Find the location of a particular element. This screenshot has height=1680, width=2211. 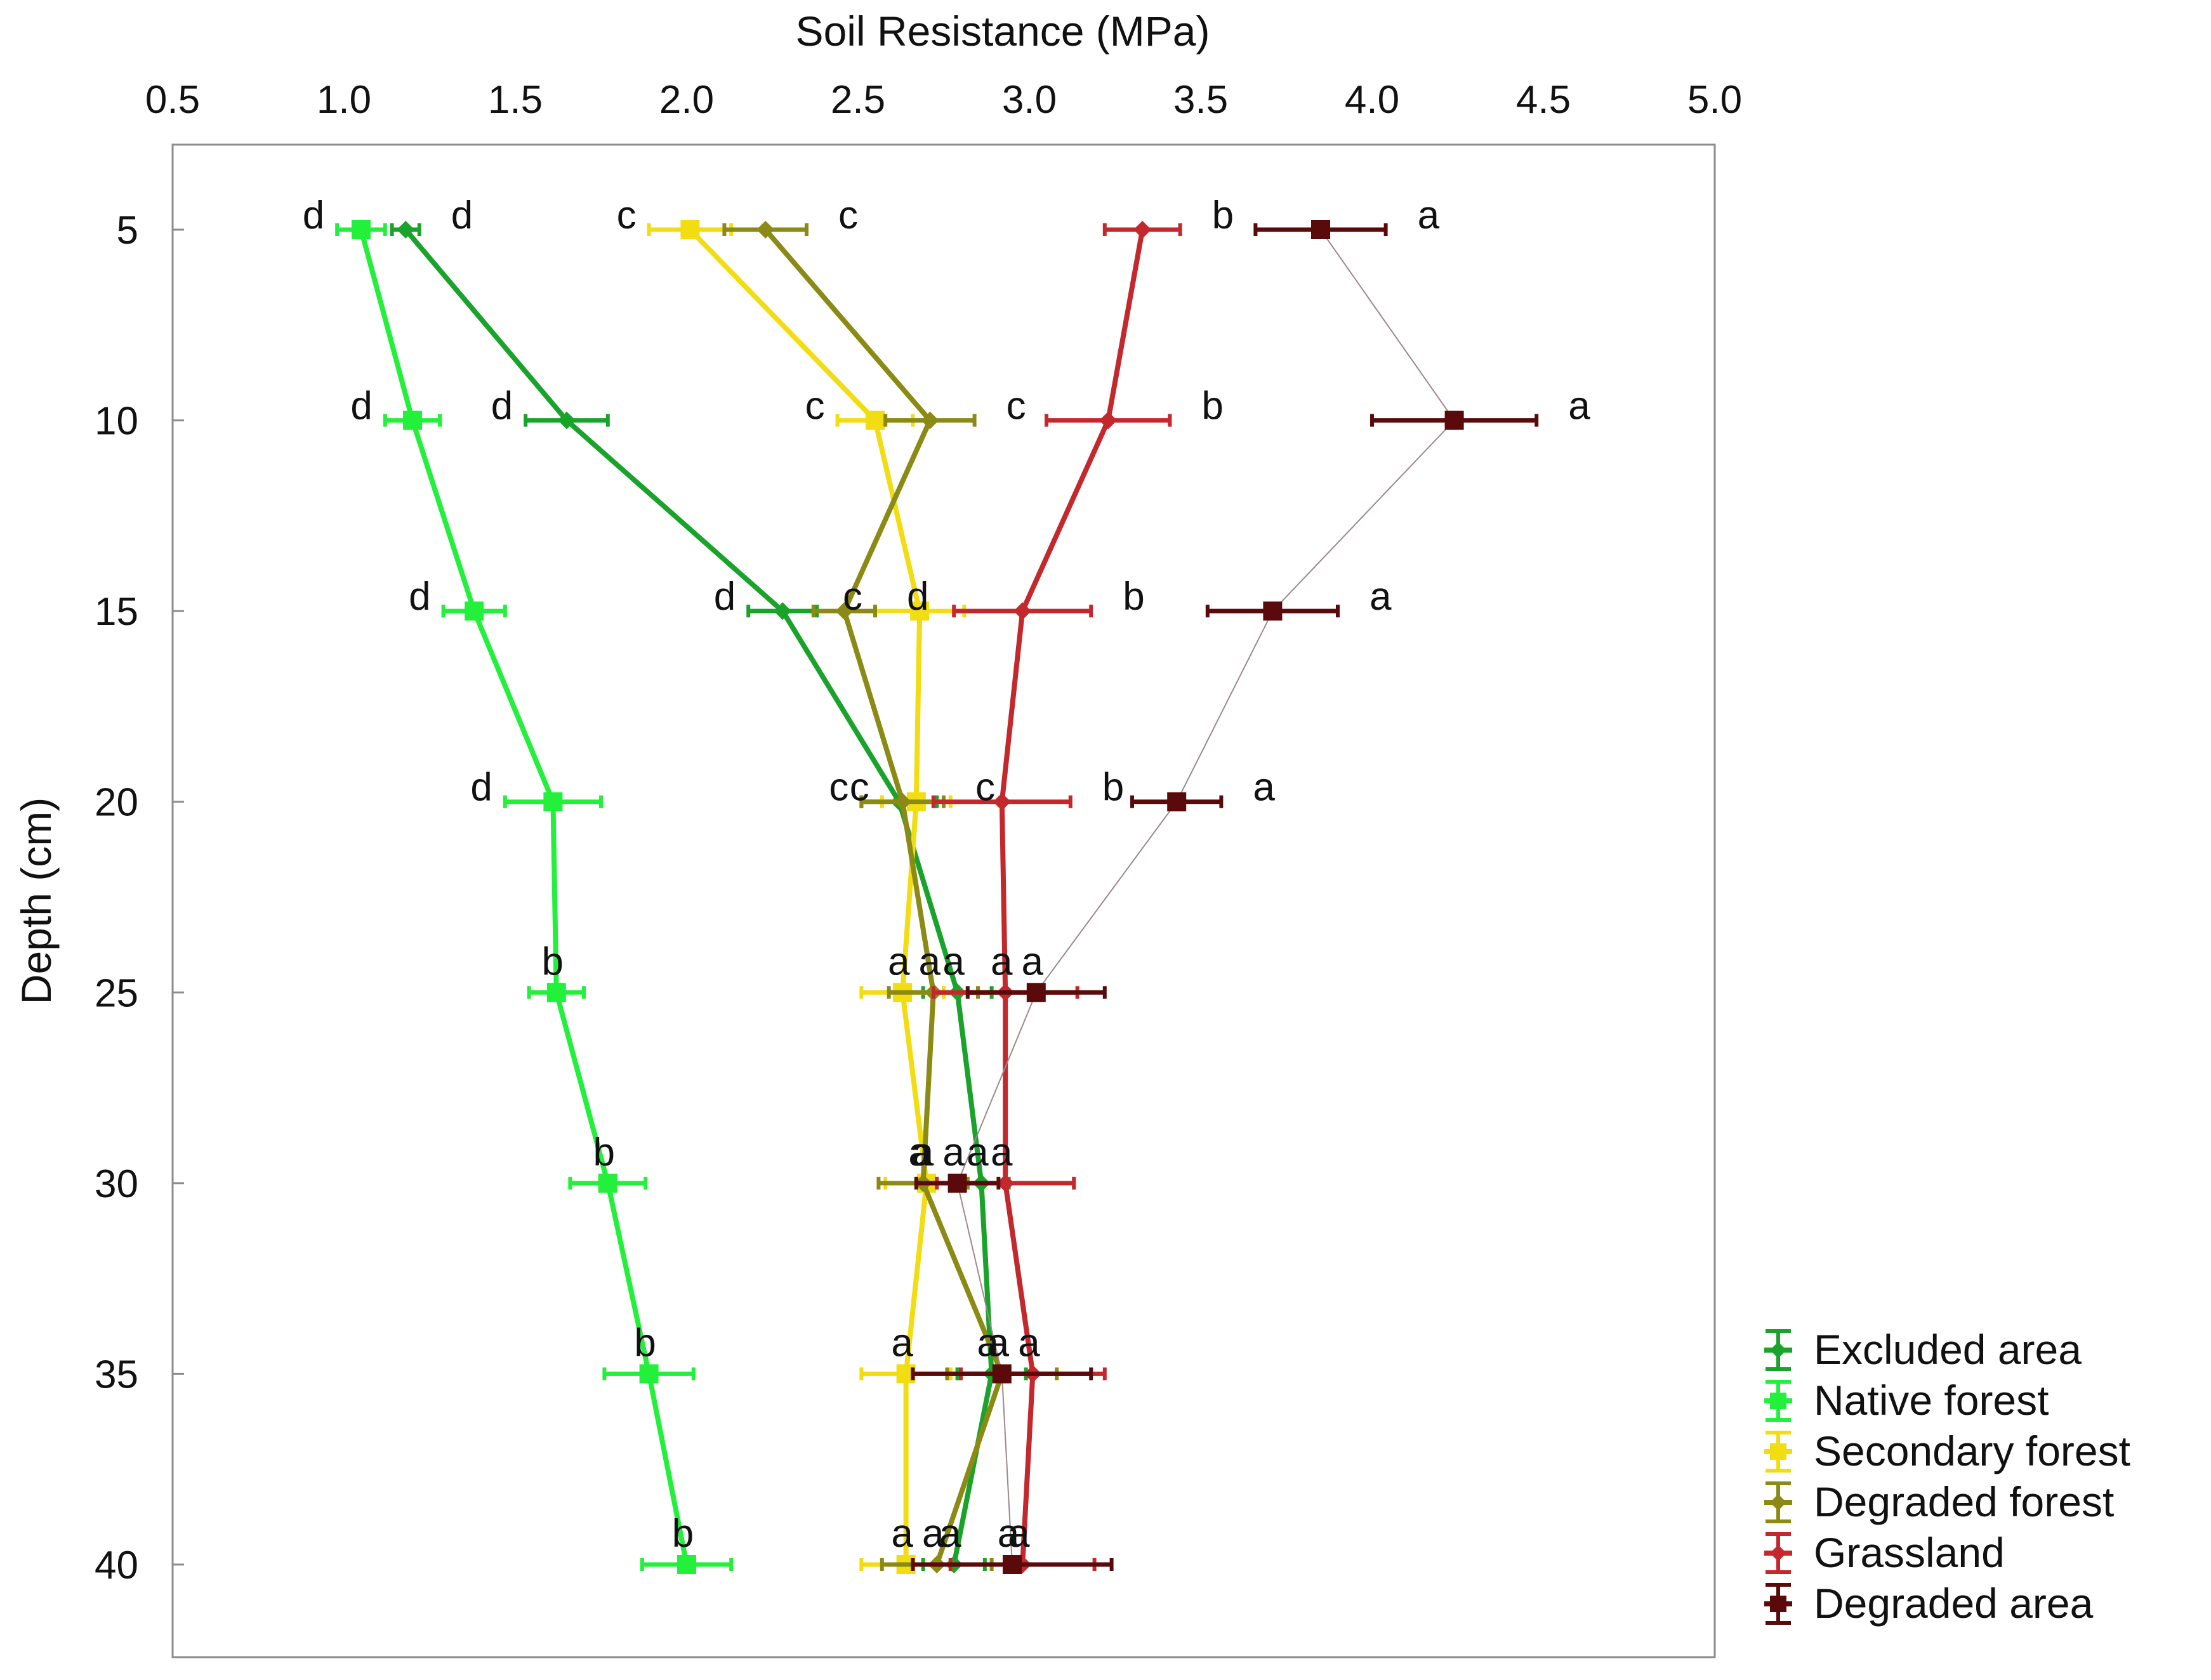

series-native-forest is located at coordinates (534, 897).